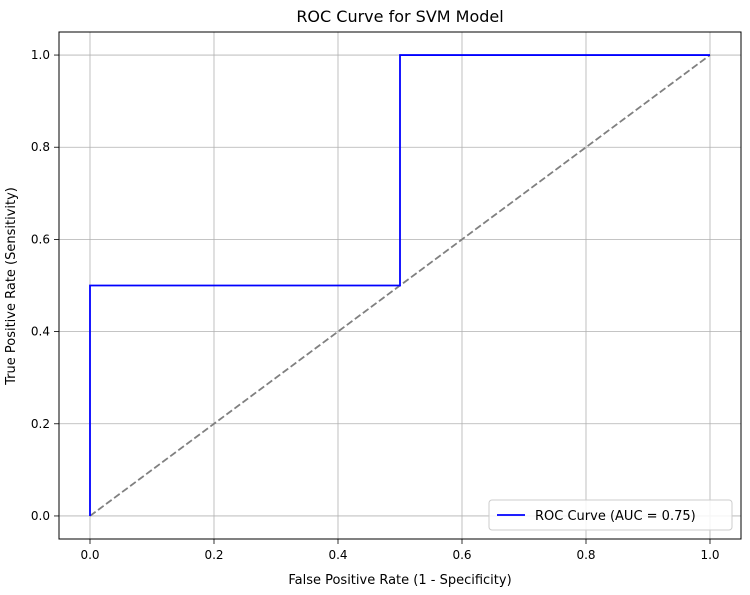  What do you see at coordinates (399, 16) in the screenshot?
I see `chart-title: ROC Curve for SVM Model` at bounding box center [399, 16].